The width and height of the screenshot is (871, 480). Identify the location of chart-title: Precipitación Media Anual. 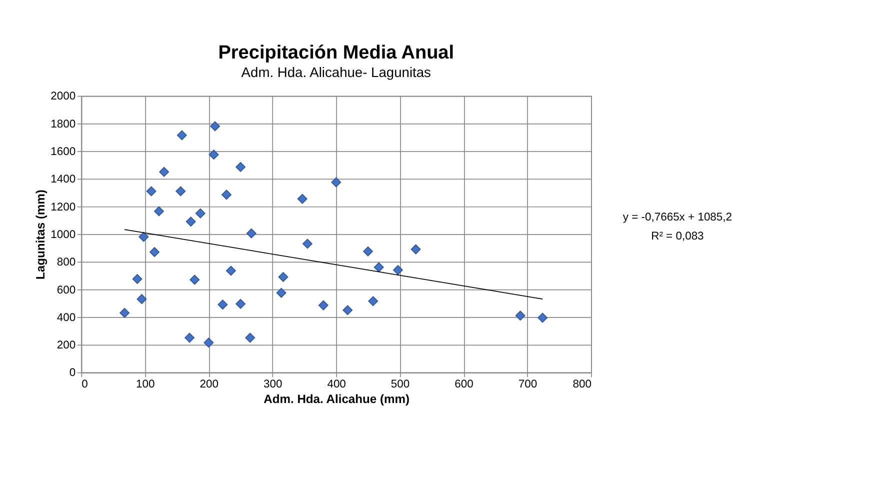
(336, 53).